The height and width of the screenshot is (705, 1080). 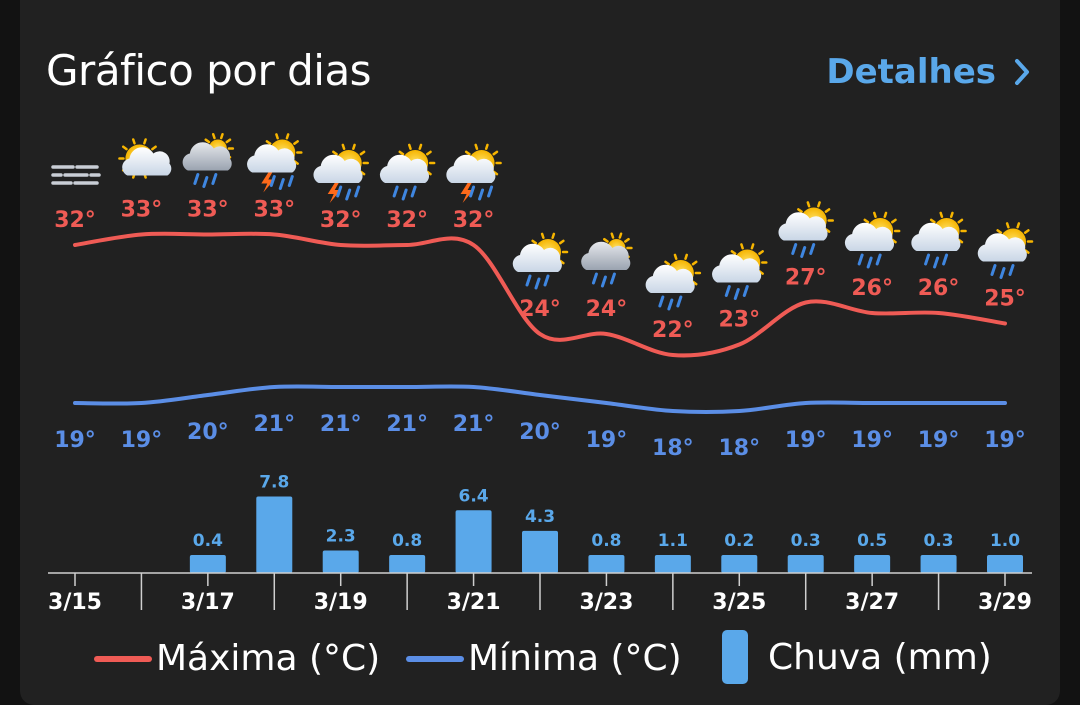 What do you see at coordinates (268, 658) in the screenshot?
I see `legend-max-label: Máxima (°C)` at bounding box center [268, 658].